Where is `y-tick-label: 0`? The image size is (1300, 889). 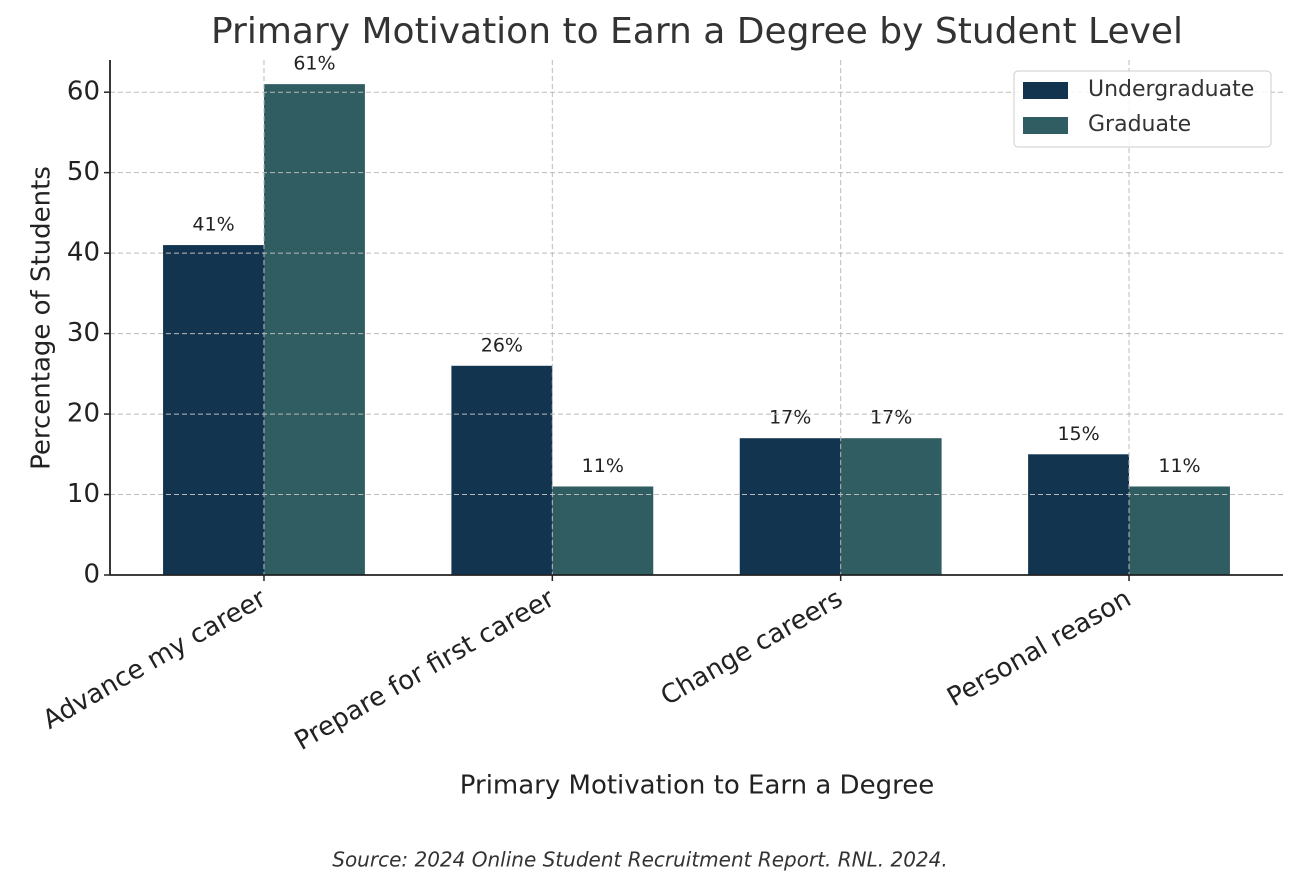 y-tick-label: 0 is located at coordinates (91, 575).